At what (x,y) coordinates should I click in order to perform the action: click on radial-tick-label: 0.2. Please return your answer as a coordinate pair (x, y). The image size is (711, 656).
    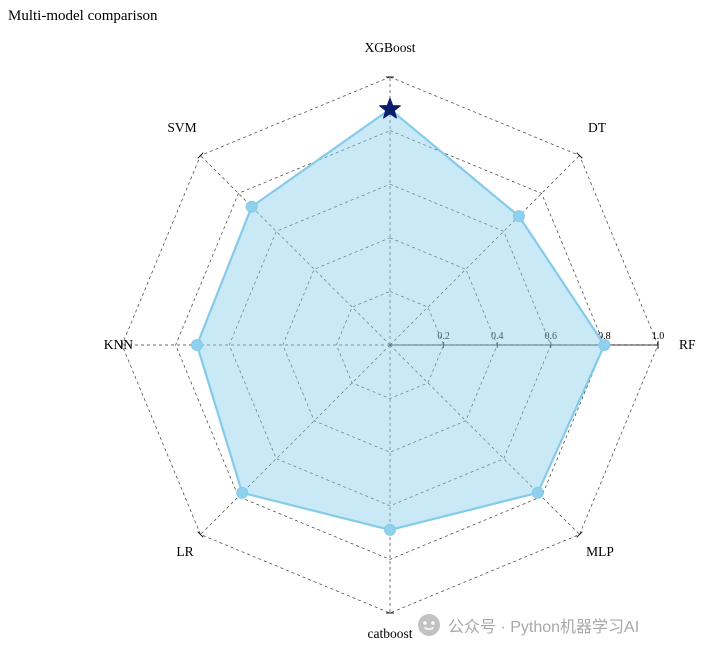
    Looking at the image, I should click on (443, 336).